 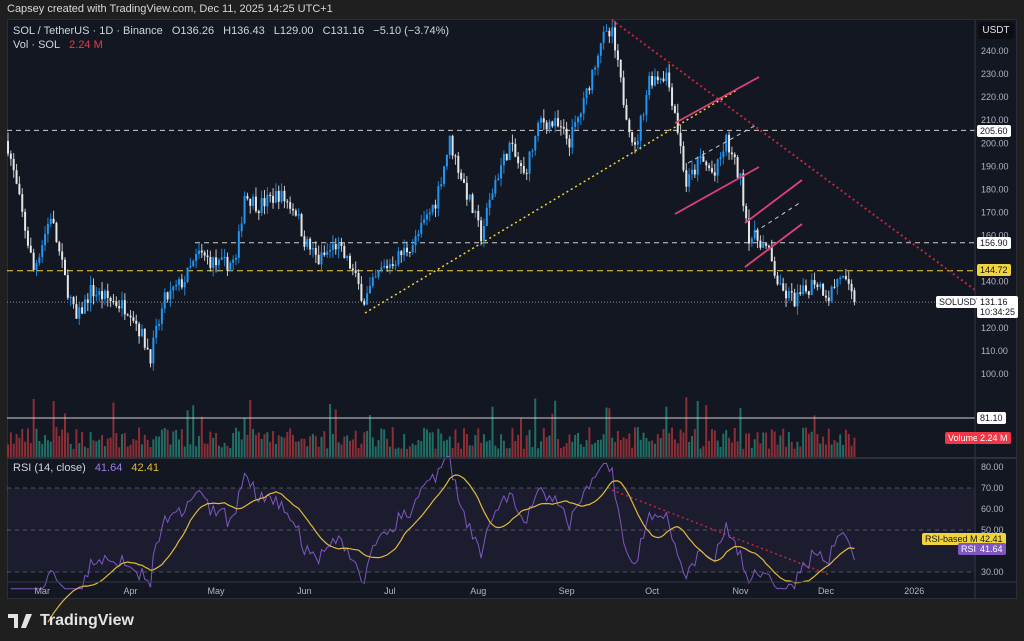 I want to click on symbol-name: SOL / TetherUS · 1D · Binance, so click(x=88, y=31).